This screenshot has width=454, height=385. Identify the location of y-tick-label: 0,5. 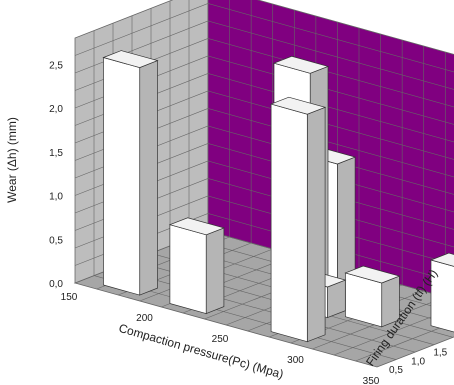
(396, 370).